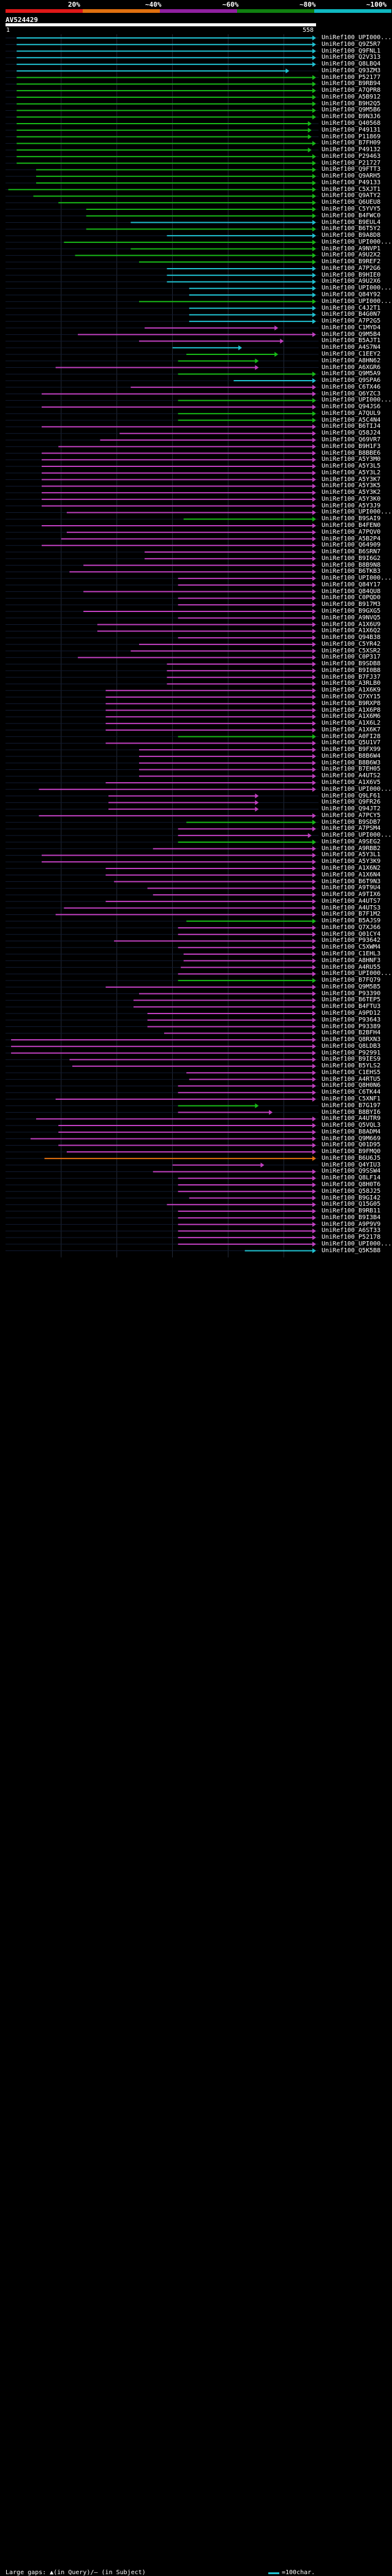 The image size is (392, 2576). Describe the element at coordinates (352, 255) in the screenshot. I see `hit-label: UniRef100_A9U2X2` at that location.